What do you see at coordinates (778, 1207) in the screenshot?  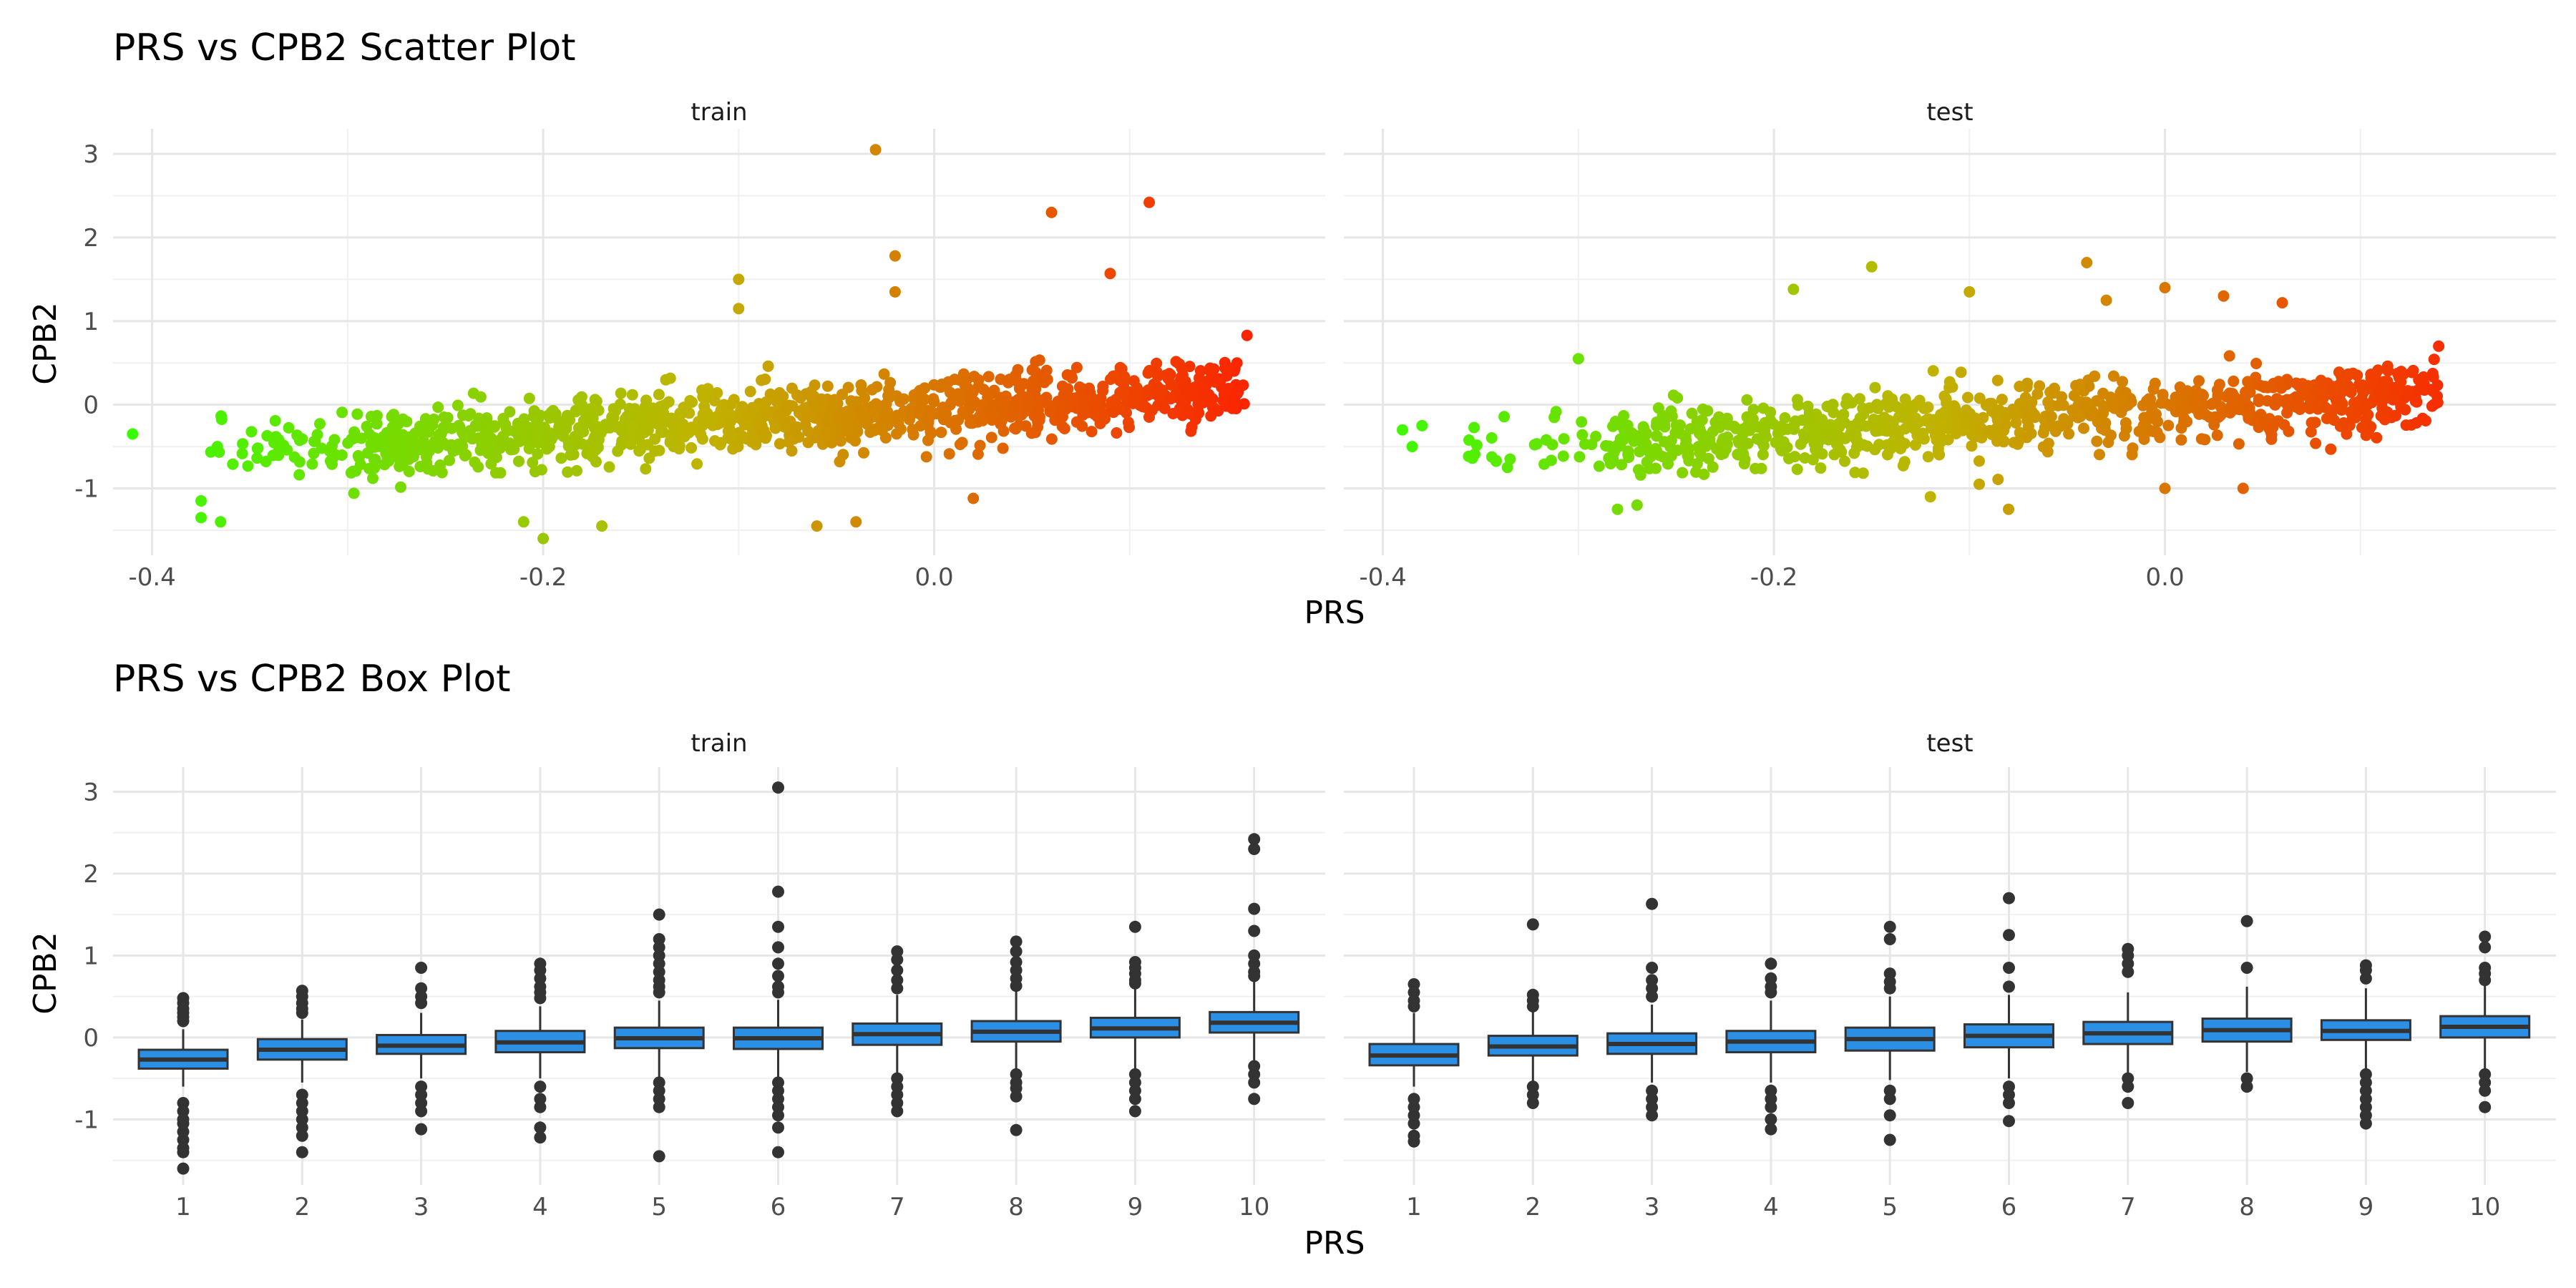 I see `x-tick-label: 6` at bounding box center [778, 1207].